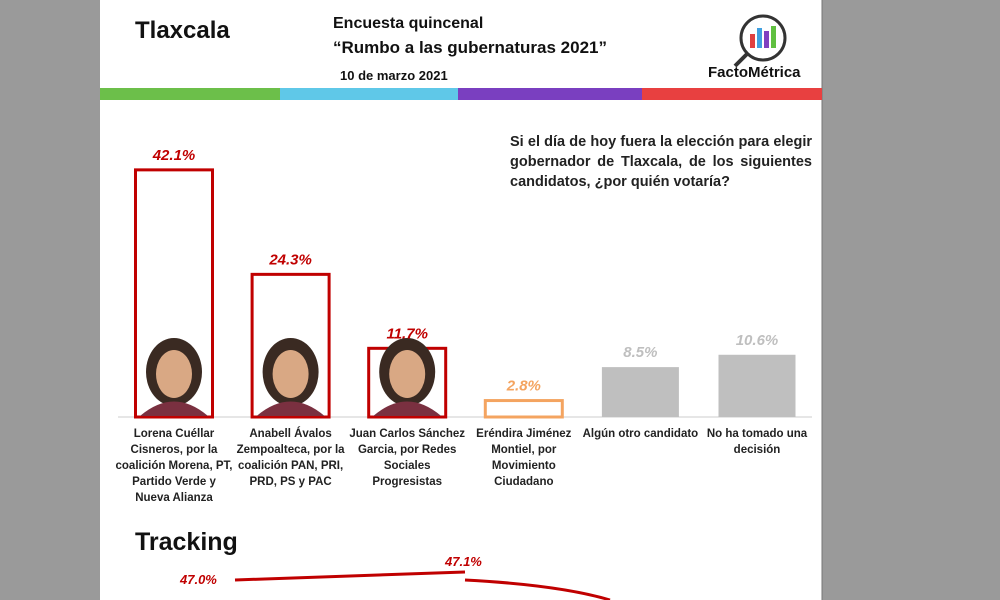 This screenshot has width=1000, height=600. What do you see at coordinates (640, 352) in the screenshot?
I see `value-label: 8.5%` at bounding box center [640, 352].